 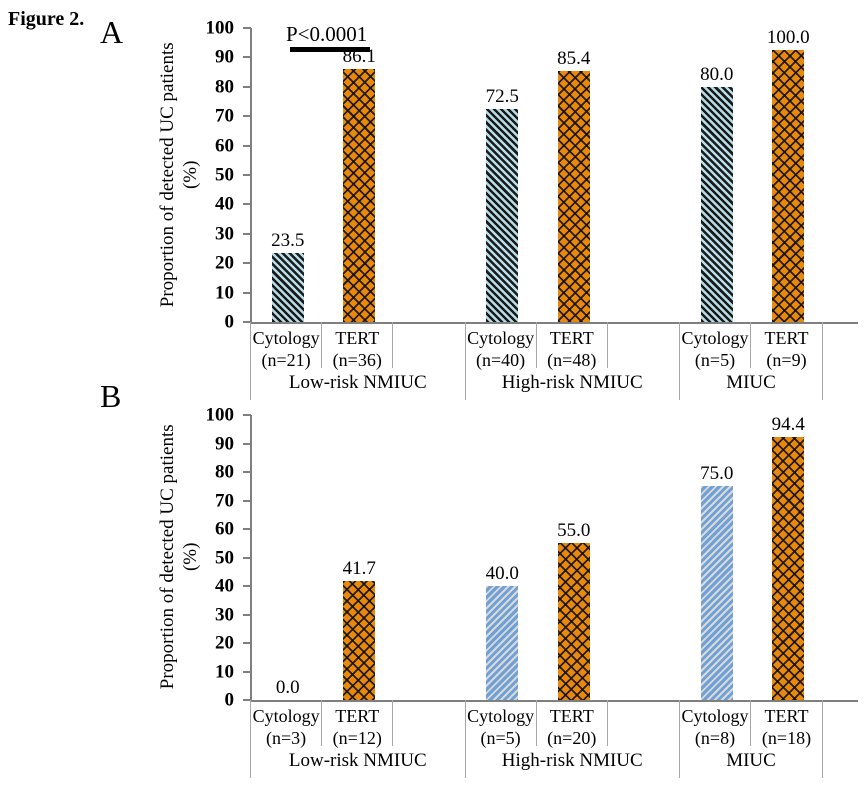 I want to click on bar-slot-tert: 85.4, so click(x=574, y=175).